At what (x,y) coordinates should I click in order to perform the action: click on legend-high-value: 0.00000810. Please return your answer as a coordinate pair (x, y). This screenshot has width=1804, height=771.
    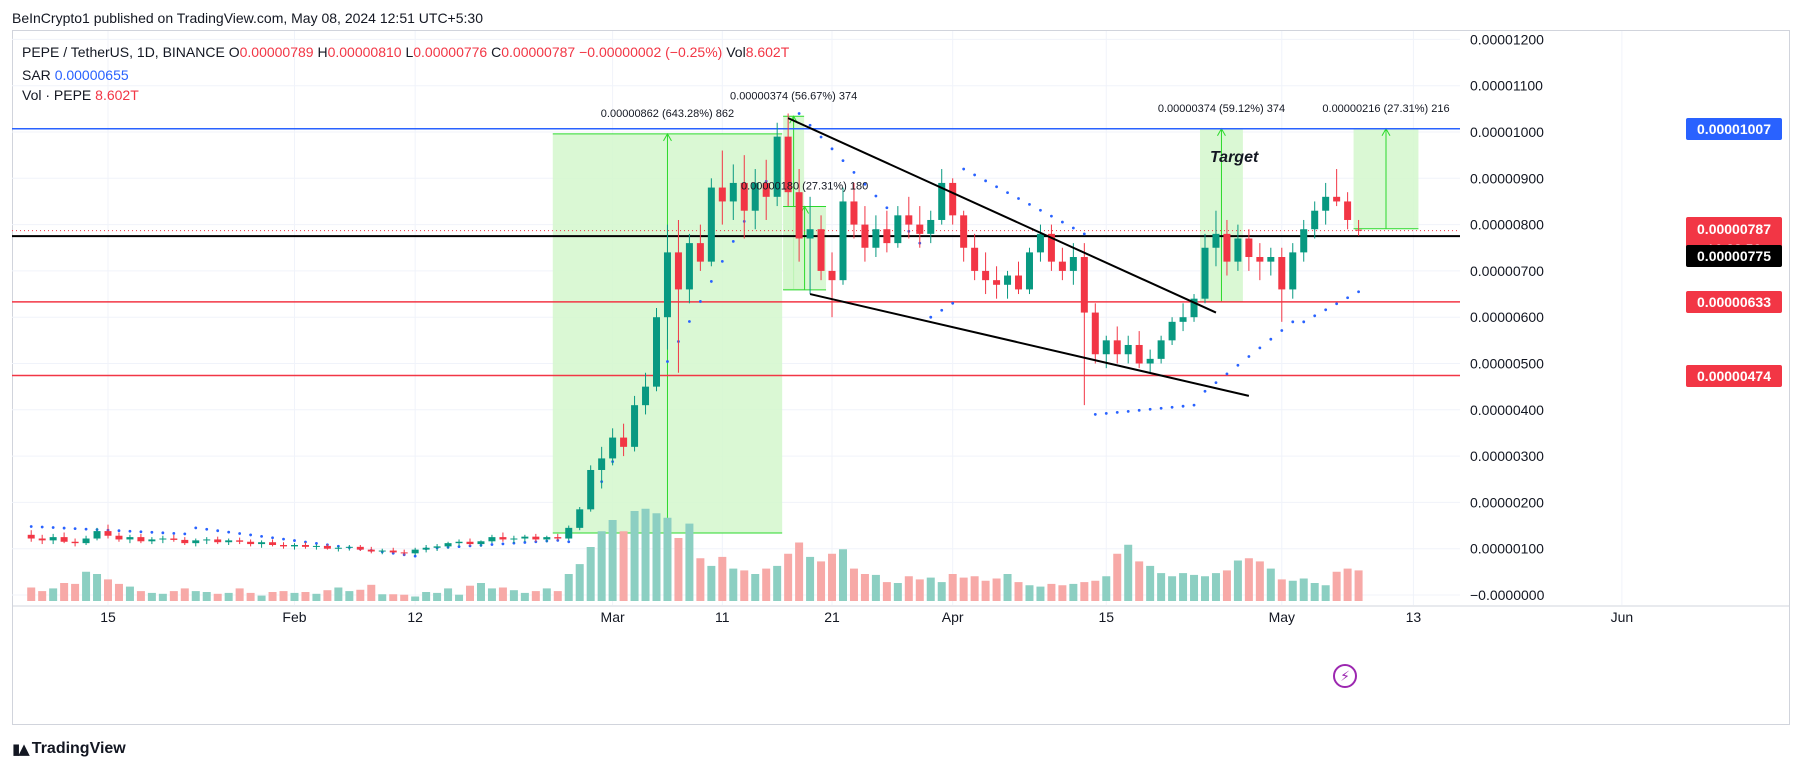
    Looking at the image, I should click on (364, 52).